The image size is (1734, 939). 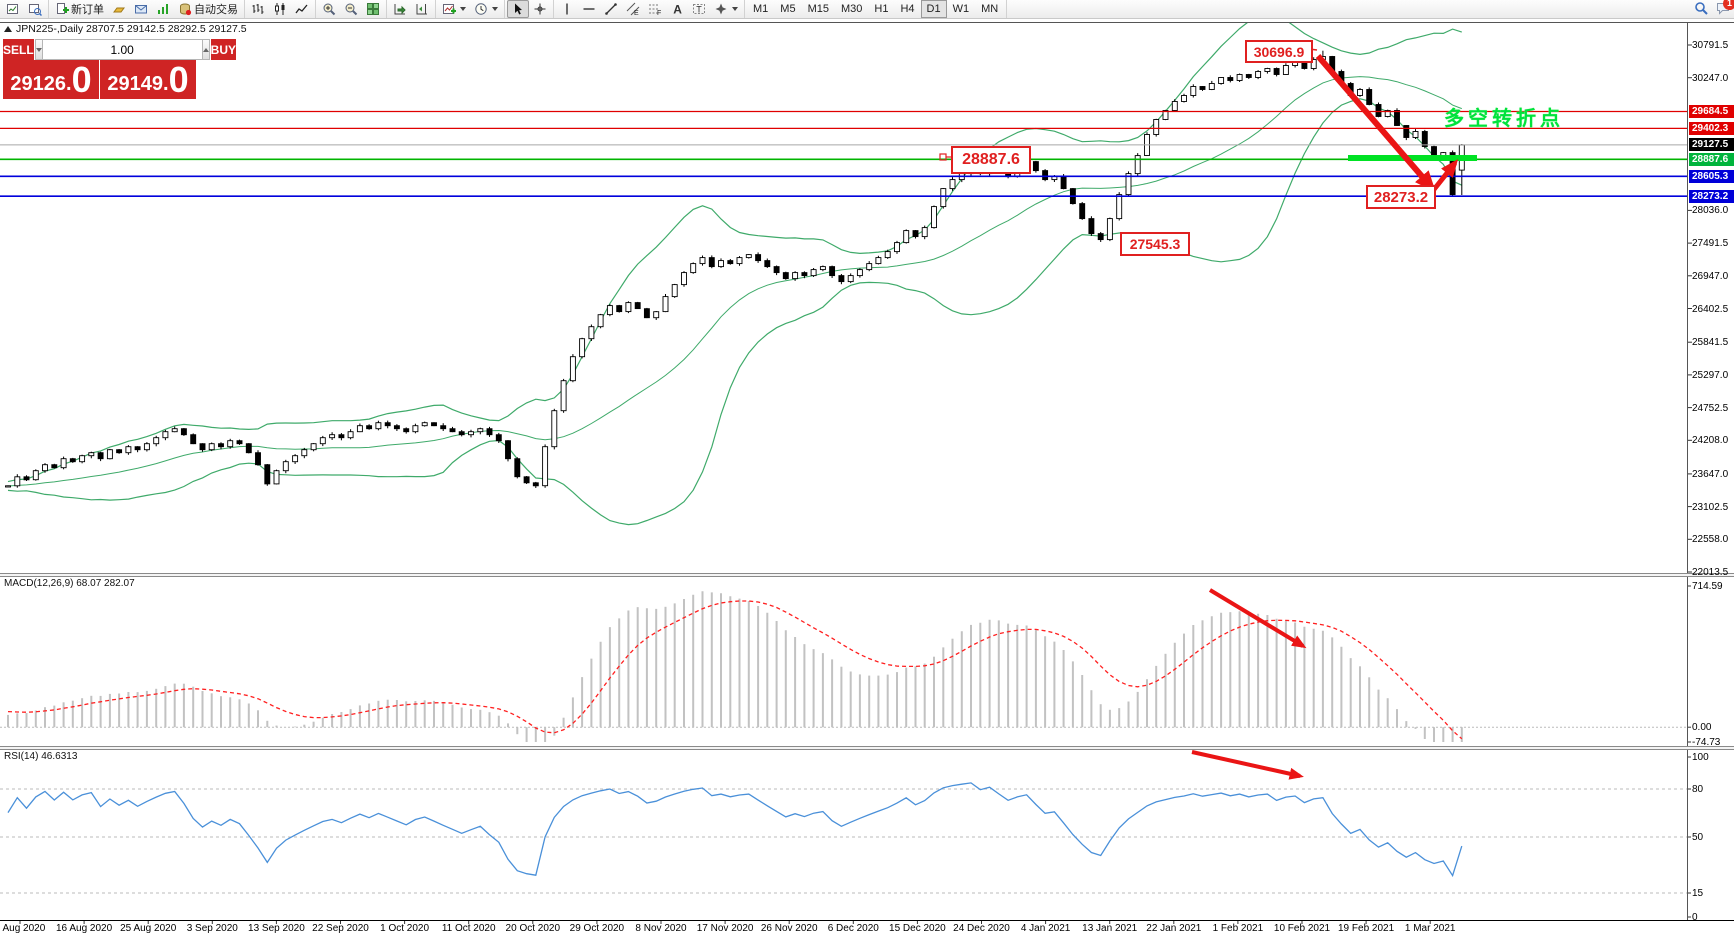 I want to click on svg-text: T, so click(x=699, y=10).